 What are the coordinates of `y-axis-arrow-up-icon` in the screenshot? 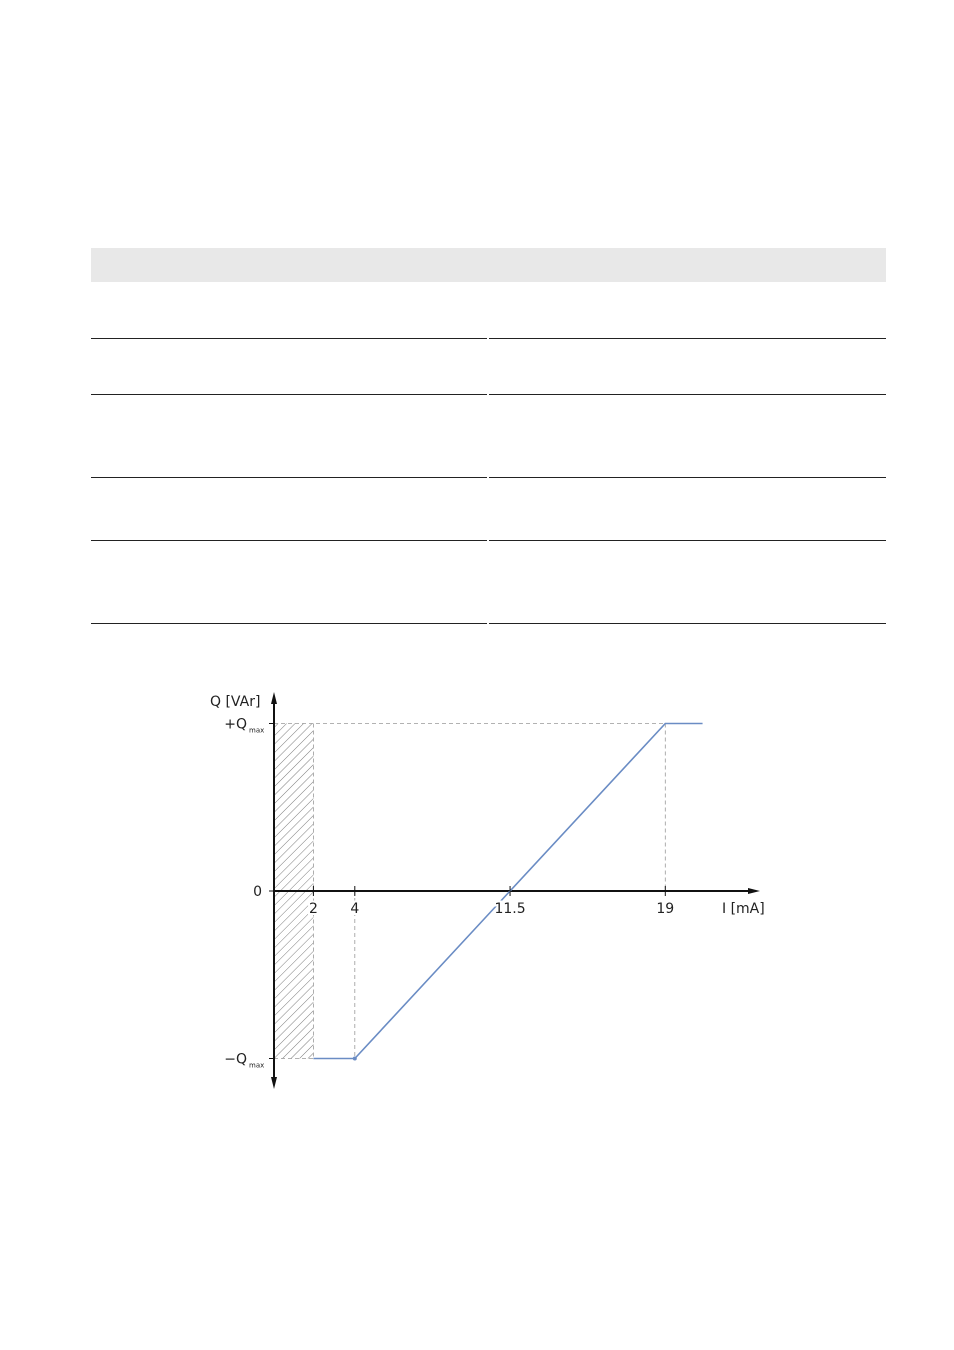 It's located at (274, 698).